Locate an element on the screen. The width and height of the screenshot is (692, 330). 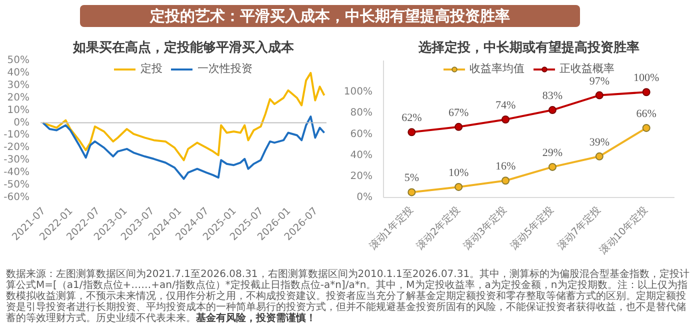
data-label: 67% is located at coordinates (458, 112).